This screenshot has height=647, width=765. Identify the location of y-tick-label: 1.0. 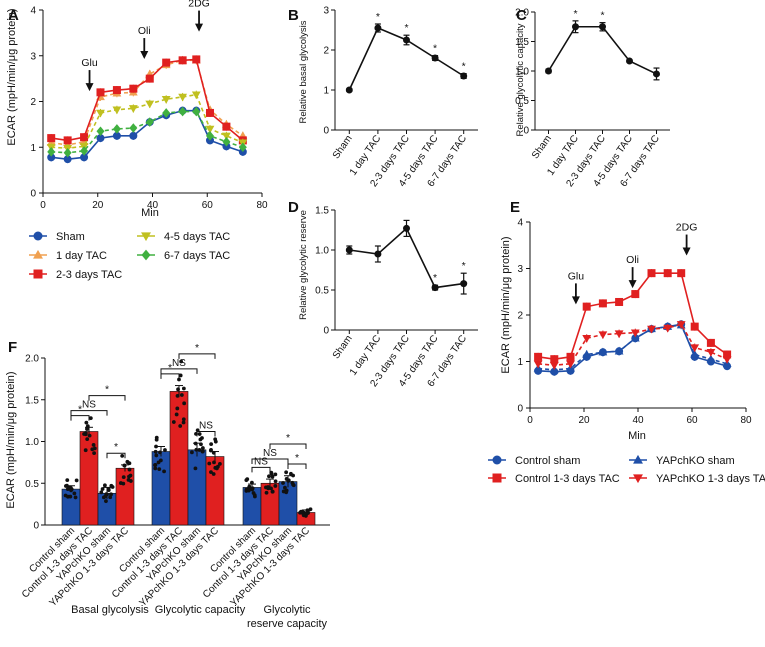
(32, 442).